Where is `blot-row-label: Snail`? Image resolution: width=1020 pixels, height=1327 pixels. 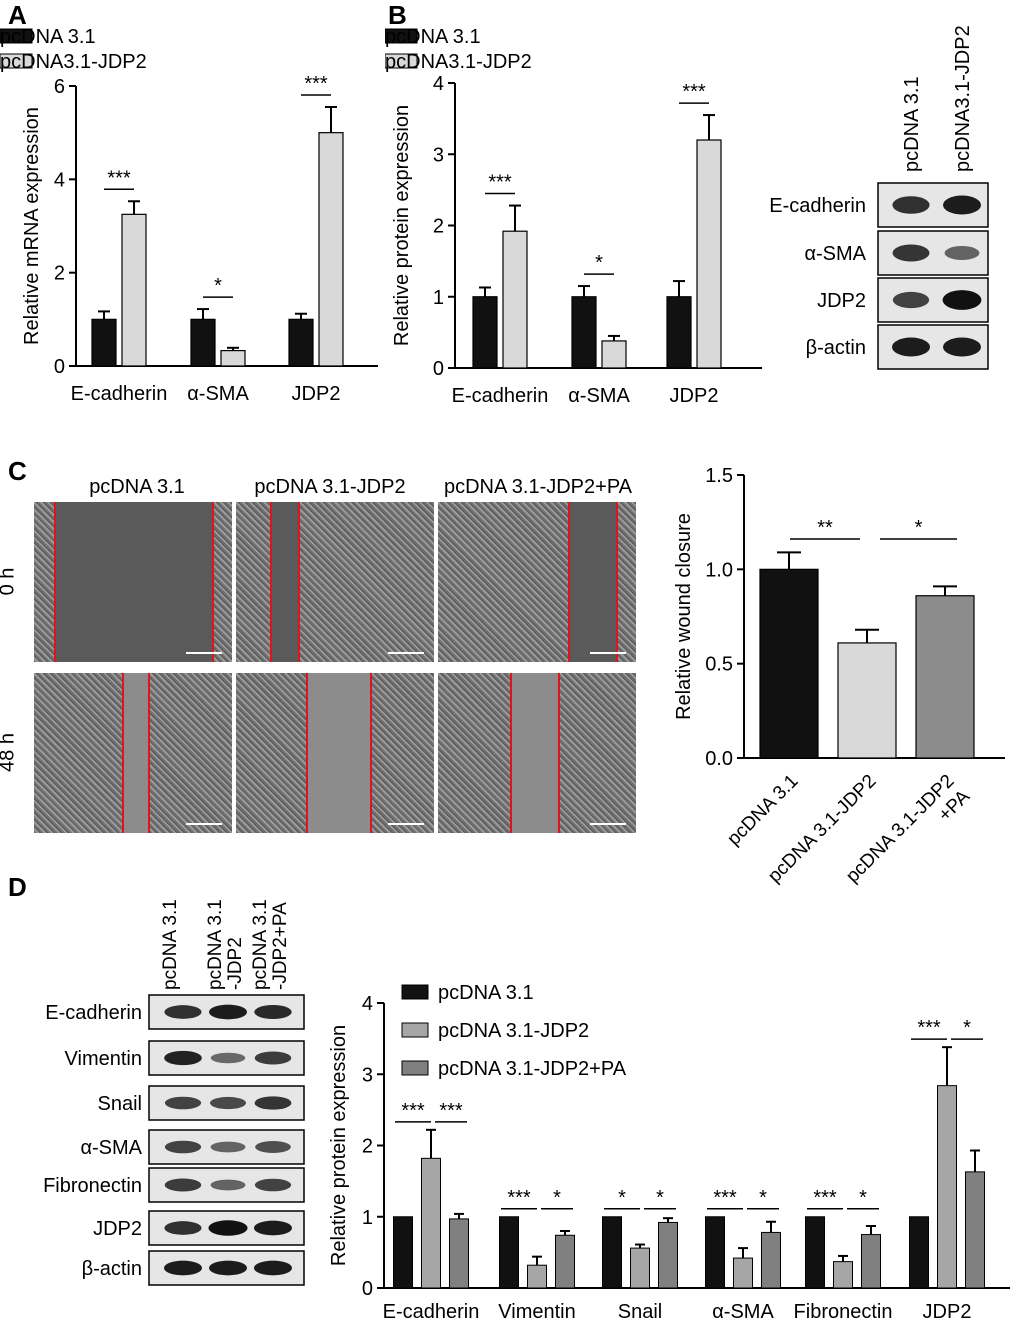 blot-row-label: Snail is located at coordinates (120, 1104).